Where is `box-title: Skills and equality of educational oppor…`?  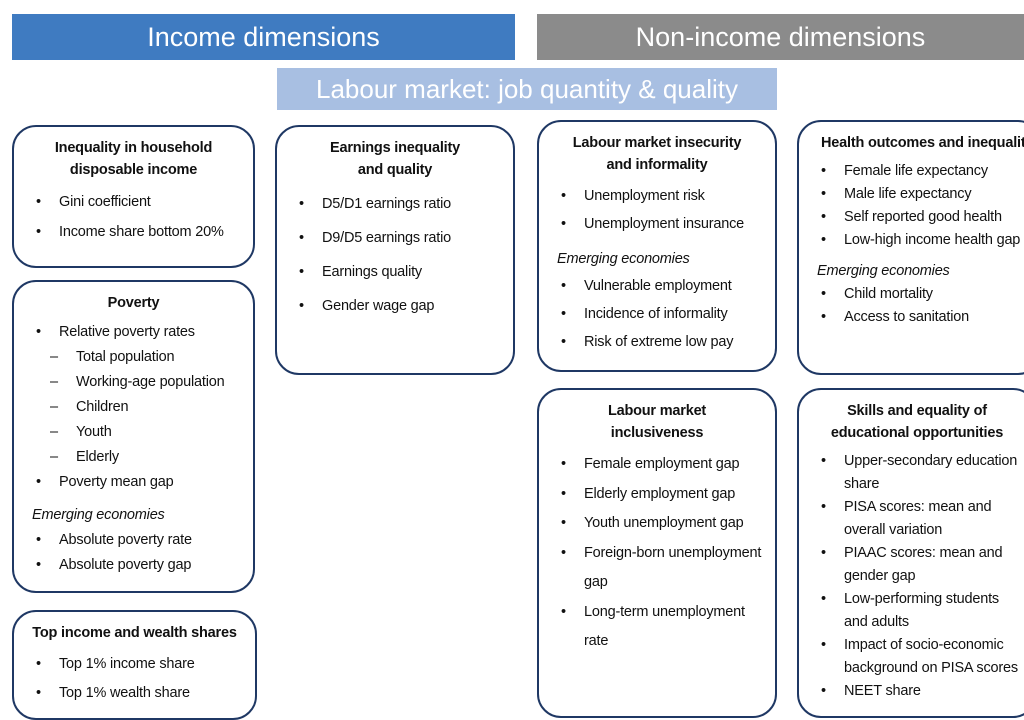
box-title: Skills and equality of educational oppor… is located at coordinates (917, 422).